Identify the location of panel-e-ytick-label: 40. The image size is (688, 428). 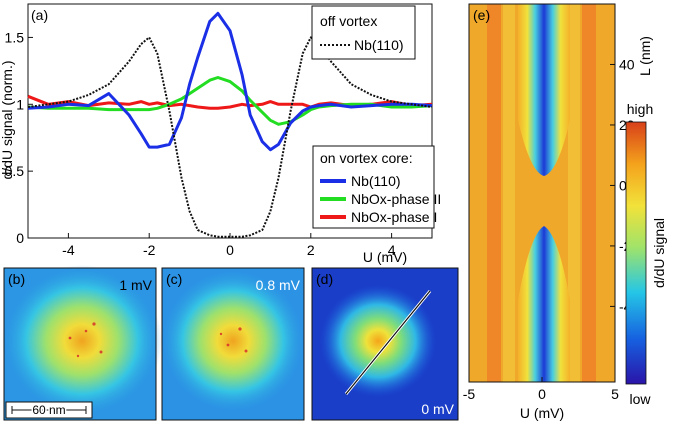
(627, 64).